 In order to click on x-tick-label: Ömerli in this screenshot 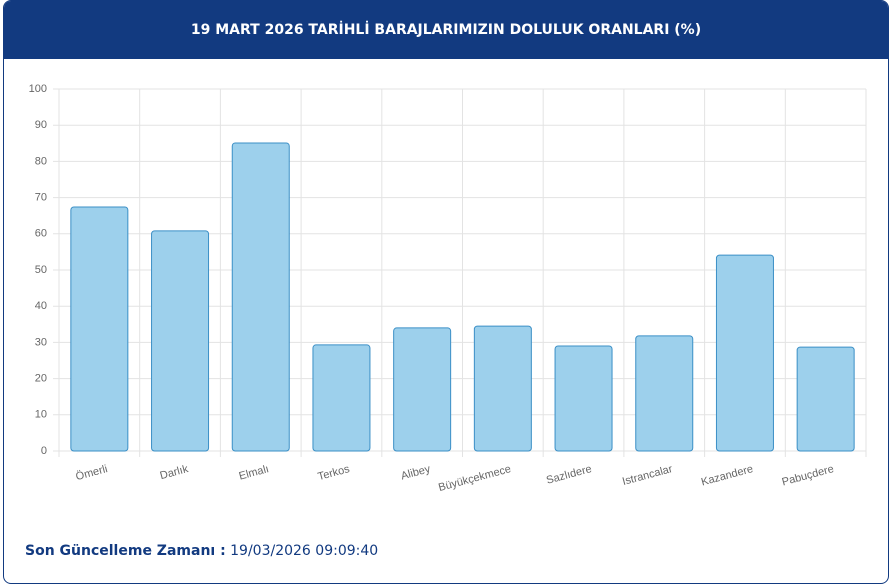, I will do `click(91, 473)`.